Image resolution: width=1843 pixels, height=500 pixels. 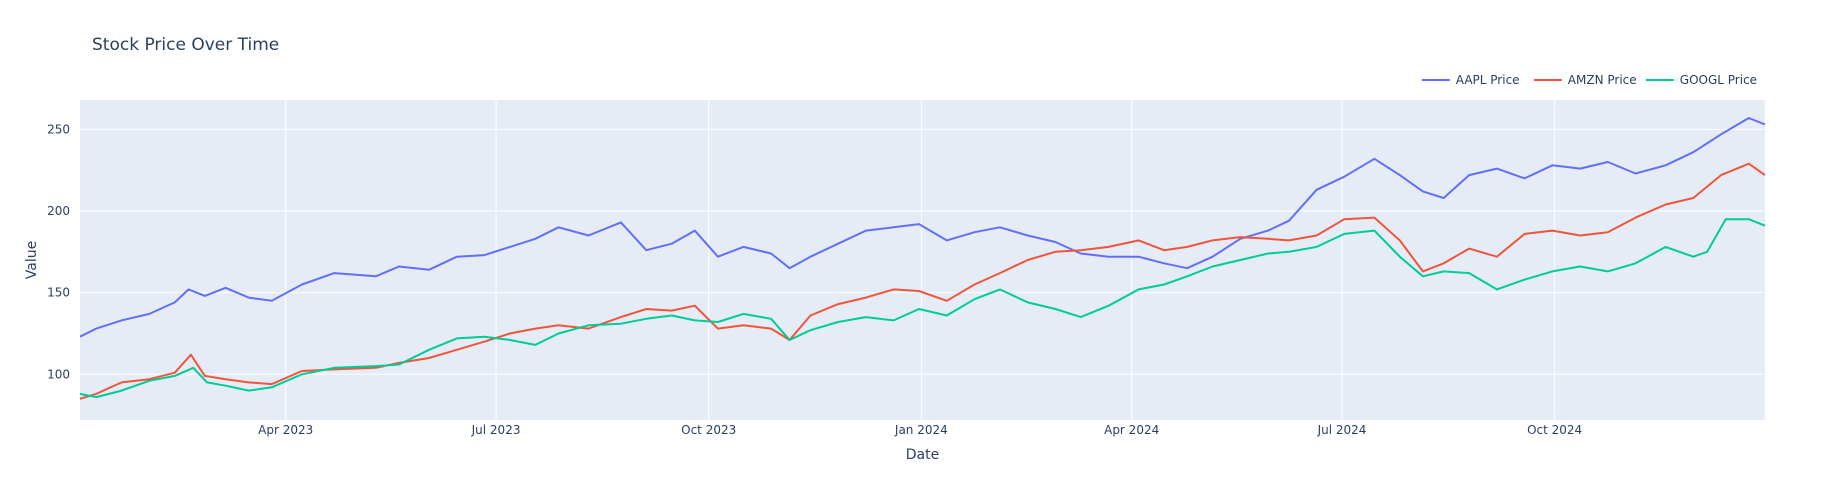 I want to click on x-axis-title: Date, so click(x=922, y=455).